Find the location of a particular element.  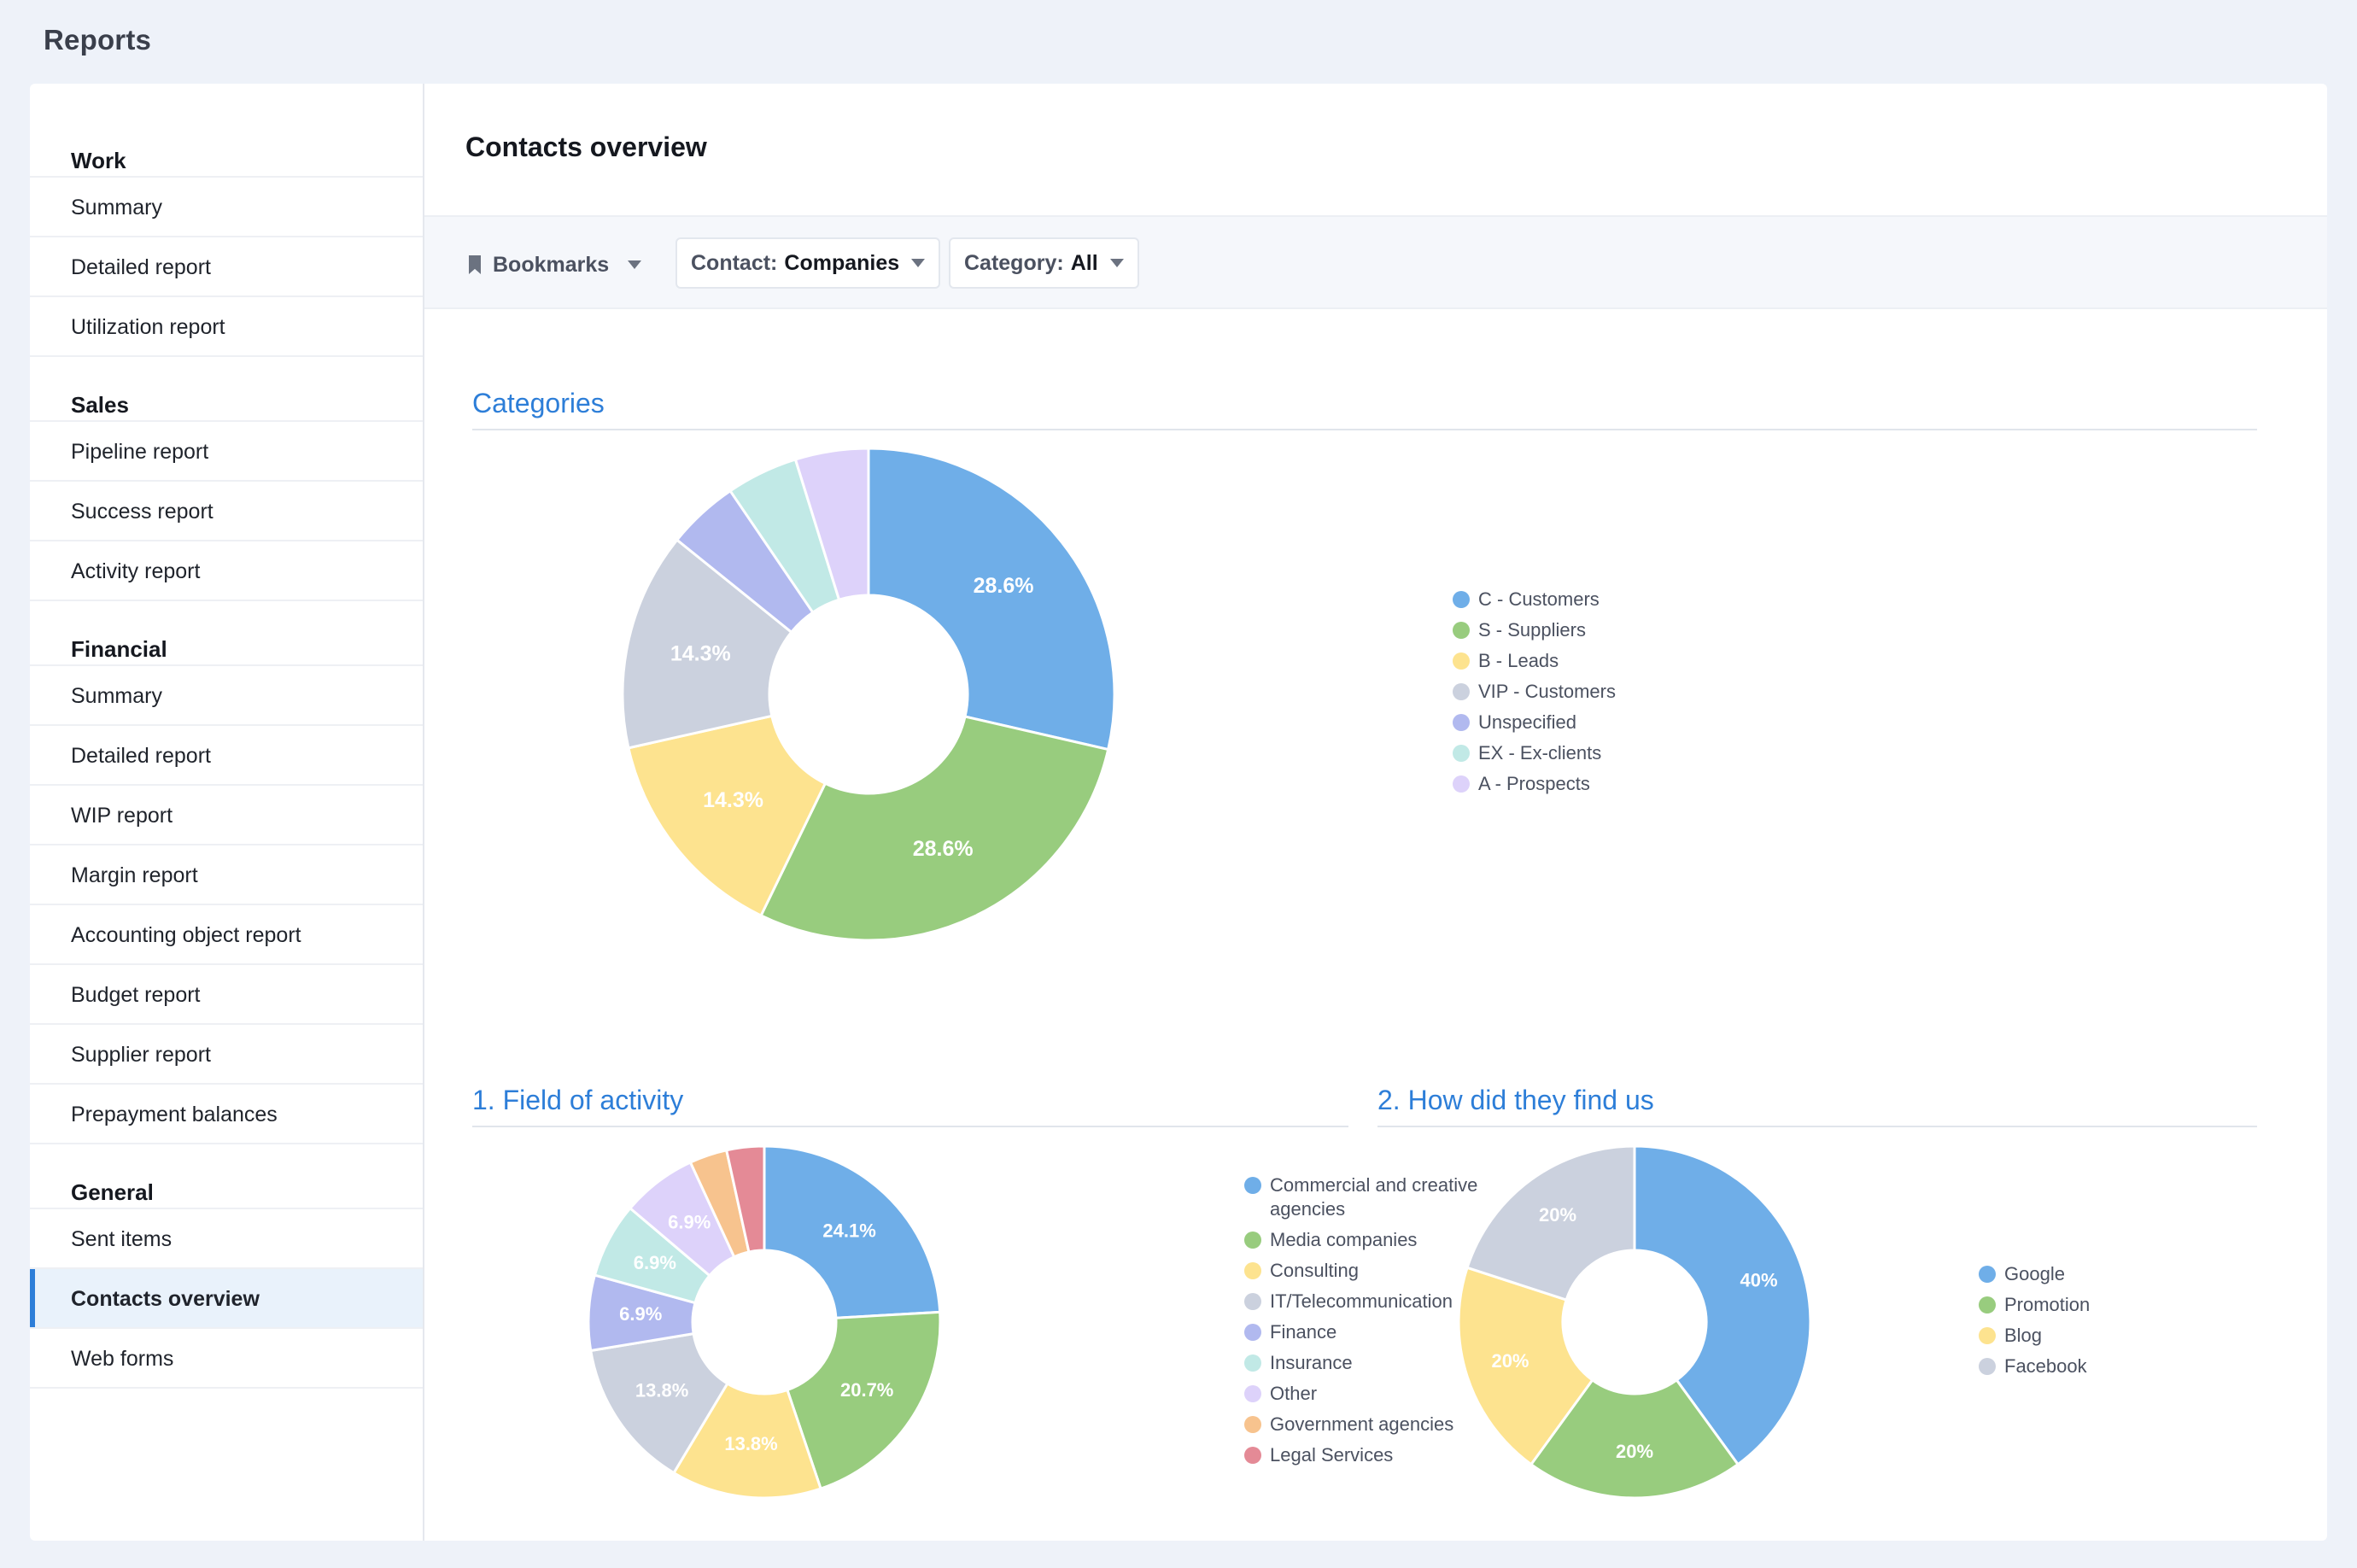

bookmark-icon is located at coordinates (475, 264).